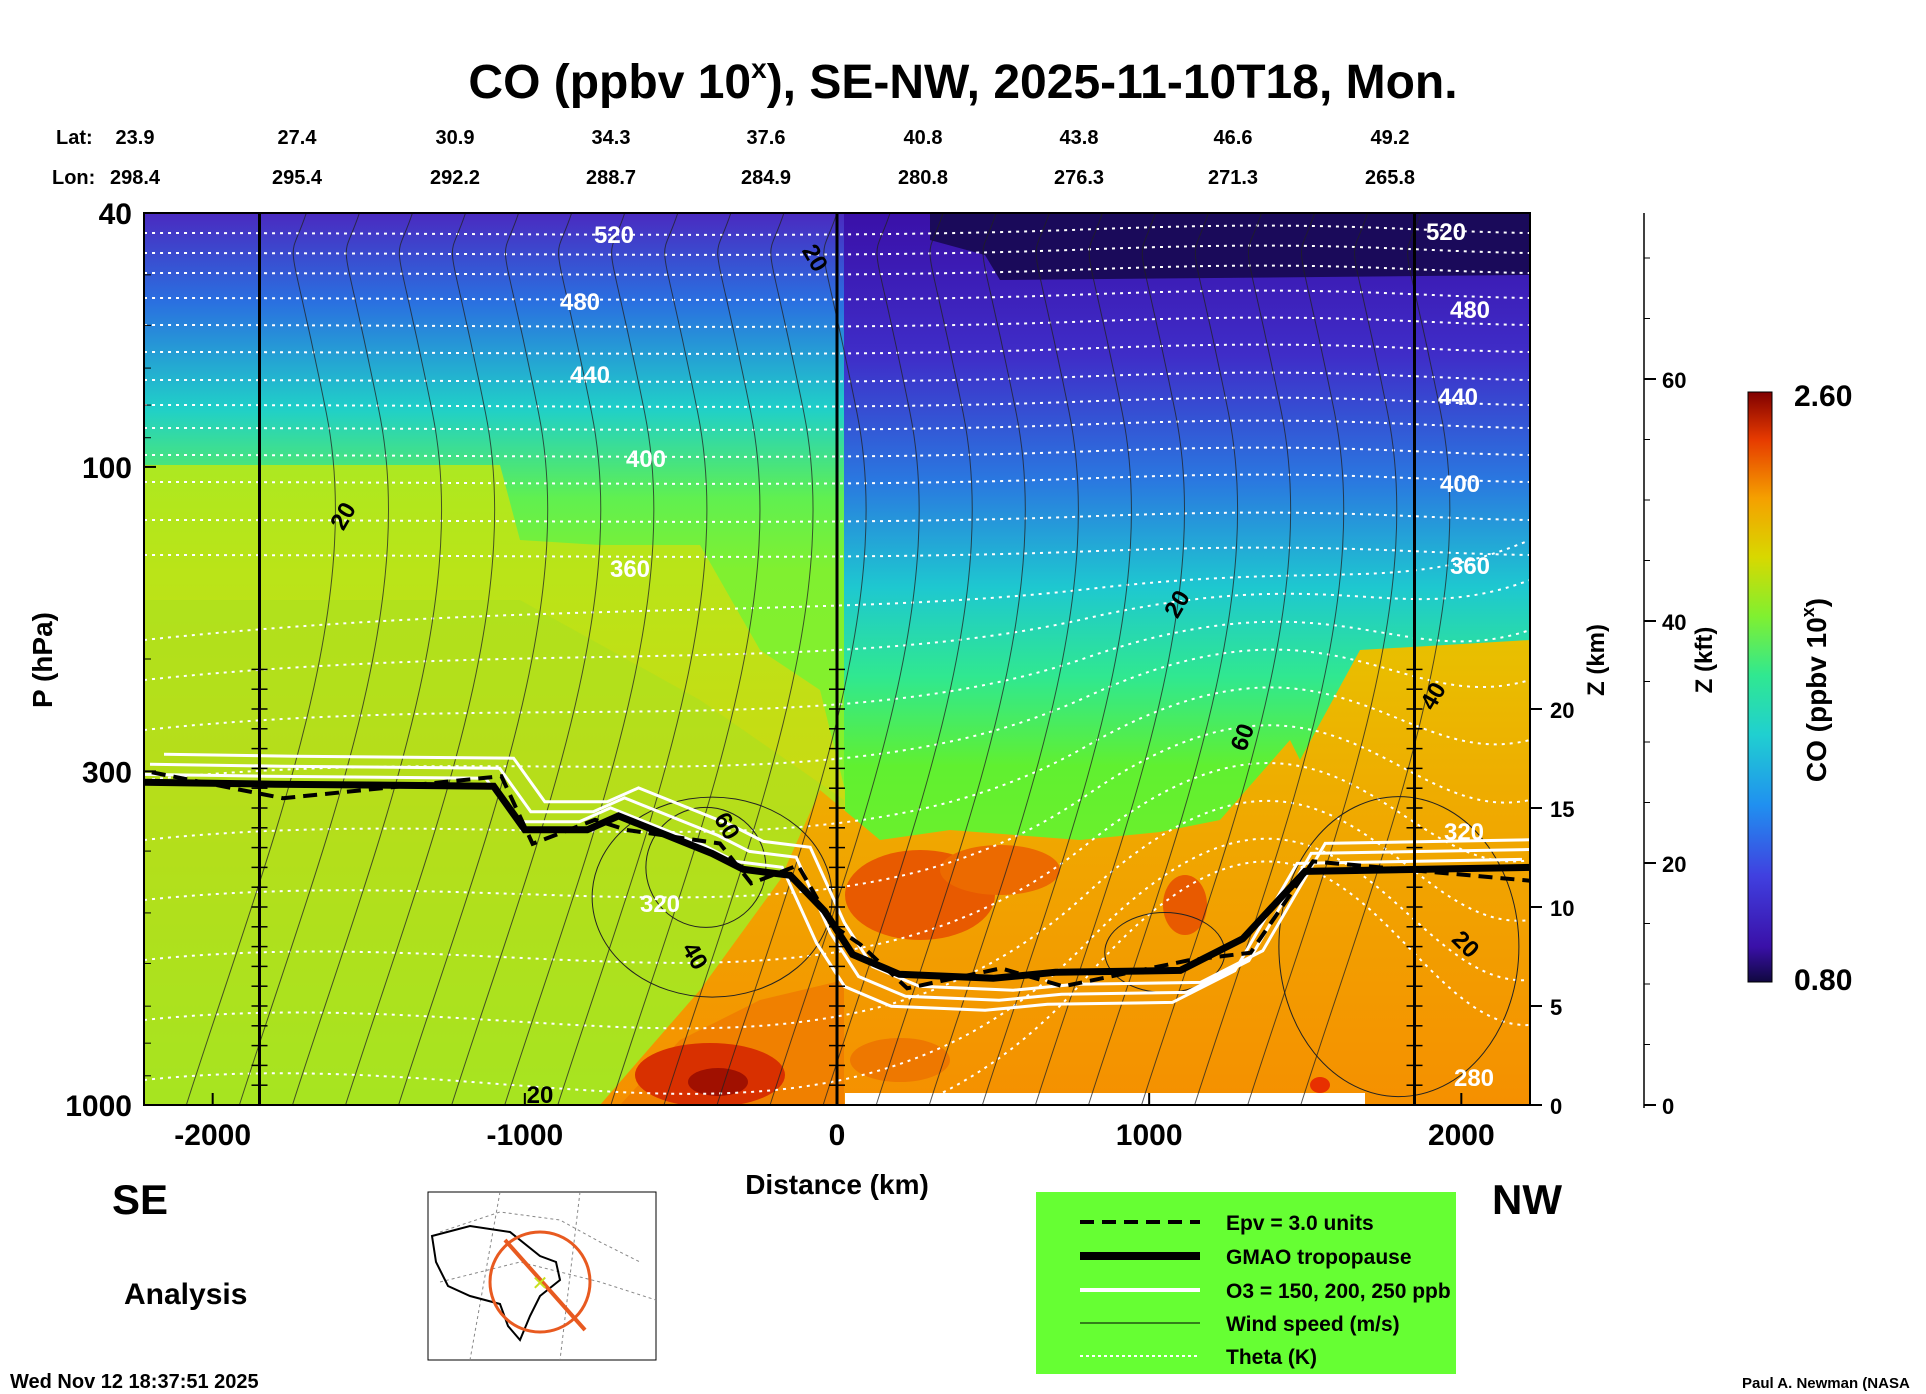 This screenshot has height=1394, width=1926. Describe the element at coordinates (1674, 380) in the screenshot. I see `zkft-tick-label: 60` at that location.